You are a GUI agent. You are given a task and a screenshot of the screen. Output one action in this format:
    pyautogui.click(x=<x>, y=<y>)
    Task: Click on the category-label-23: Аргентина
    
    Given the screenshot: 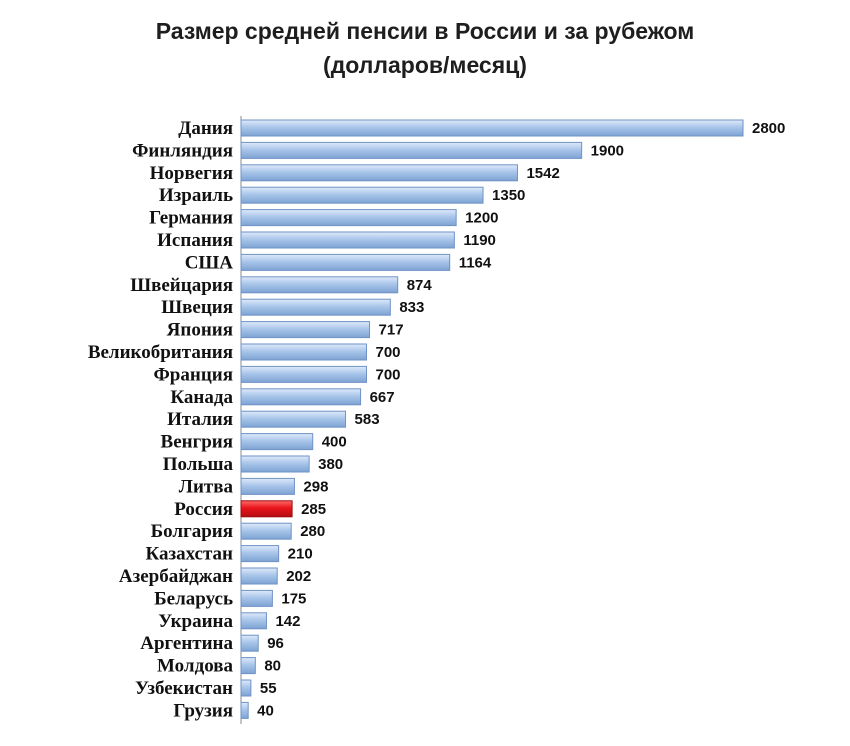 What is the action you would take?
    pyautogui.click(x=186, y=643)
    